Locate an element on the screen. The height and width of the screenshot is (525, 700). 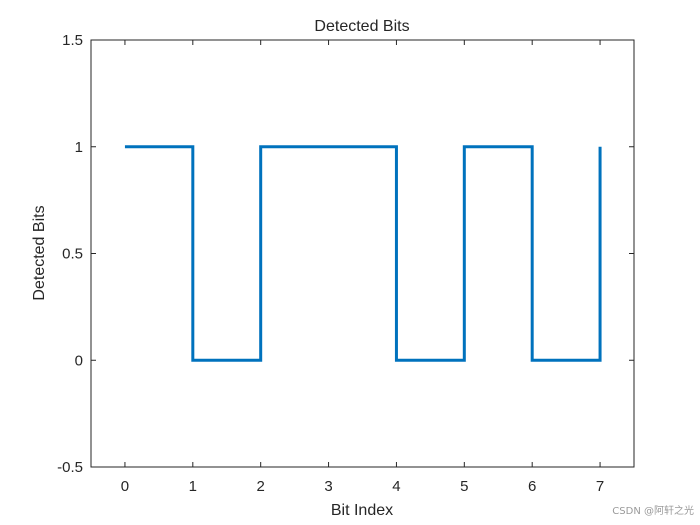
x-tick-label: 1 is located at coordinates (193, 486).